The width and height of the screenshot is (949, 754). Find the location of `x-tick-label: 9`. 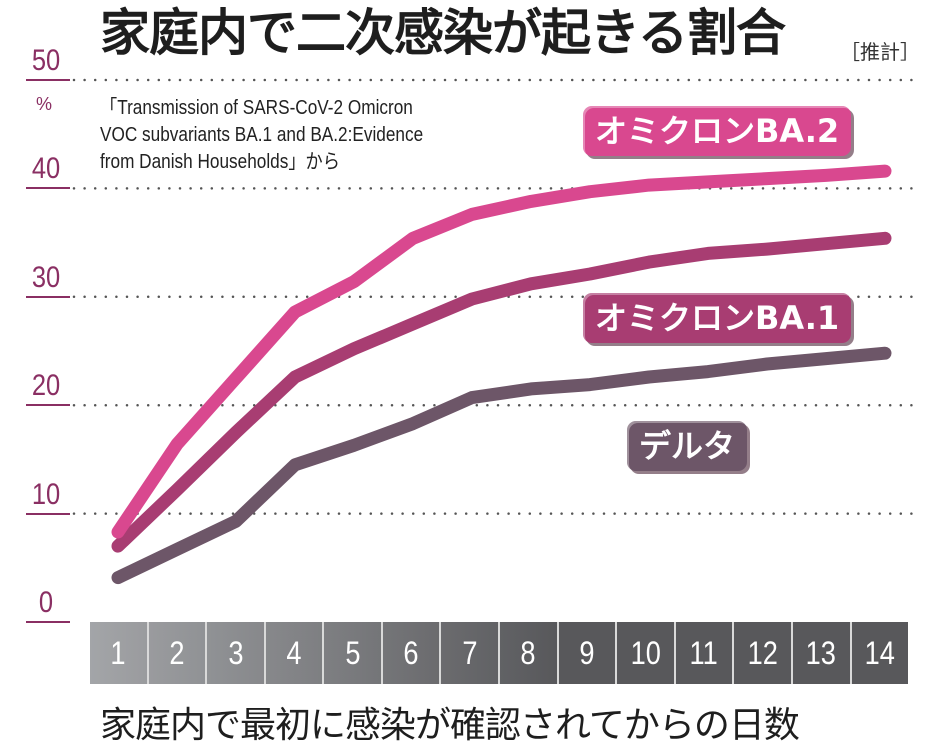

x-tick-label: 9 is located at coordinates (587, 652).